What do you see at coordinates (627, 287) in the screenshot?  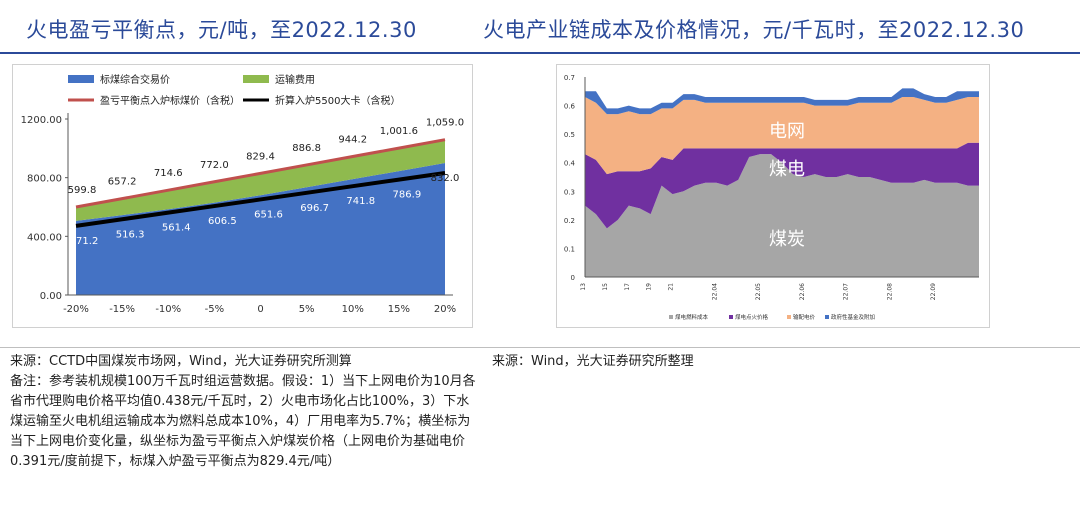 I see `x-tick-label: 17` at bounding box center [627, 287].